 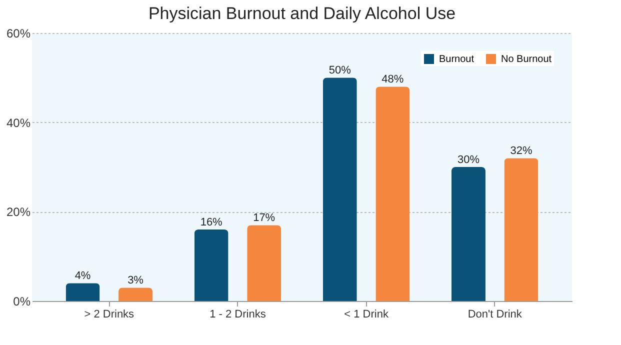 I want to click on data-label: 3%, so click(x=136, y=280).